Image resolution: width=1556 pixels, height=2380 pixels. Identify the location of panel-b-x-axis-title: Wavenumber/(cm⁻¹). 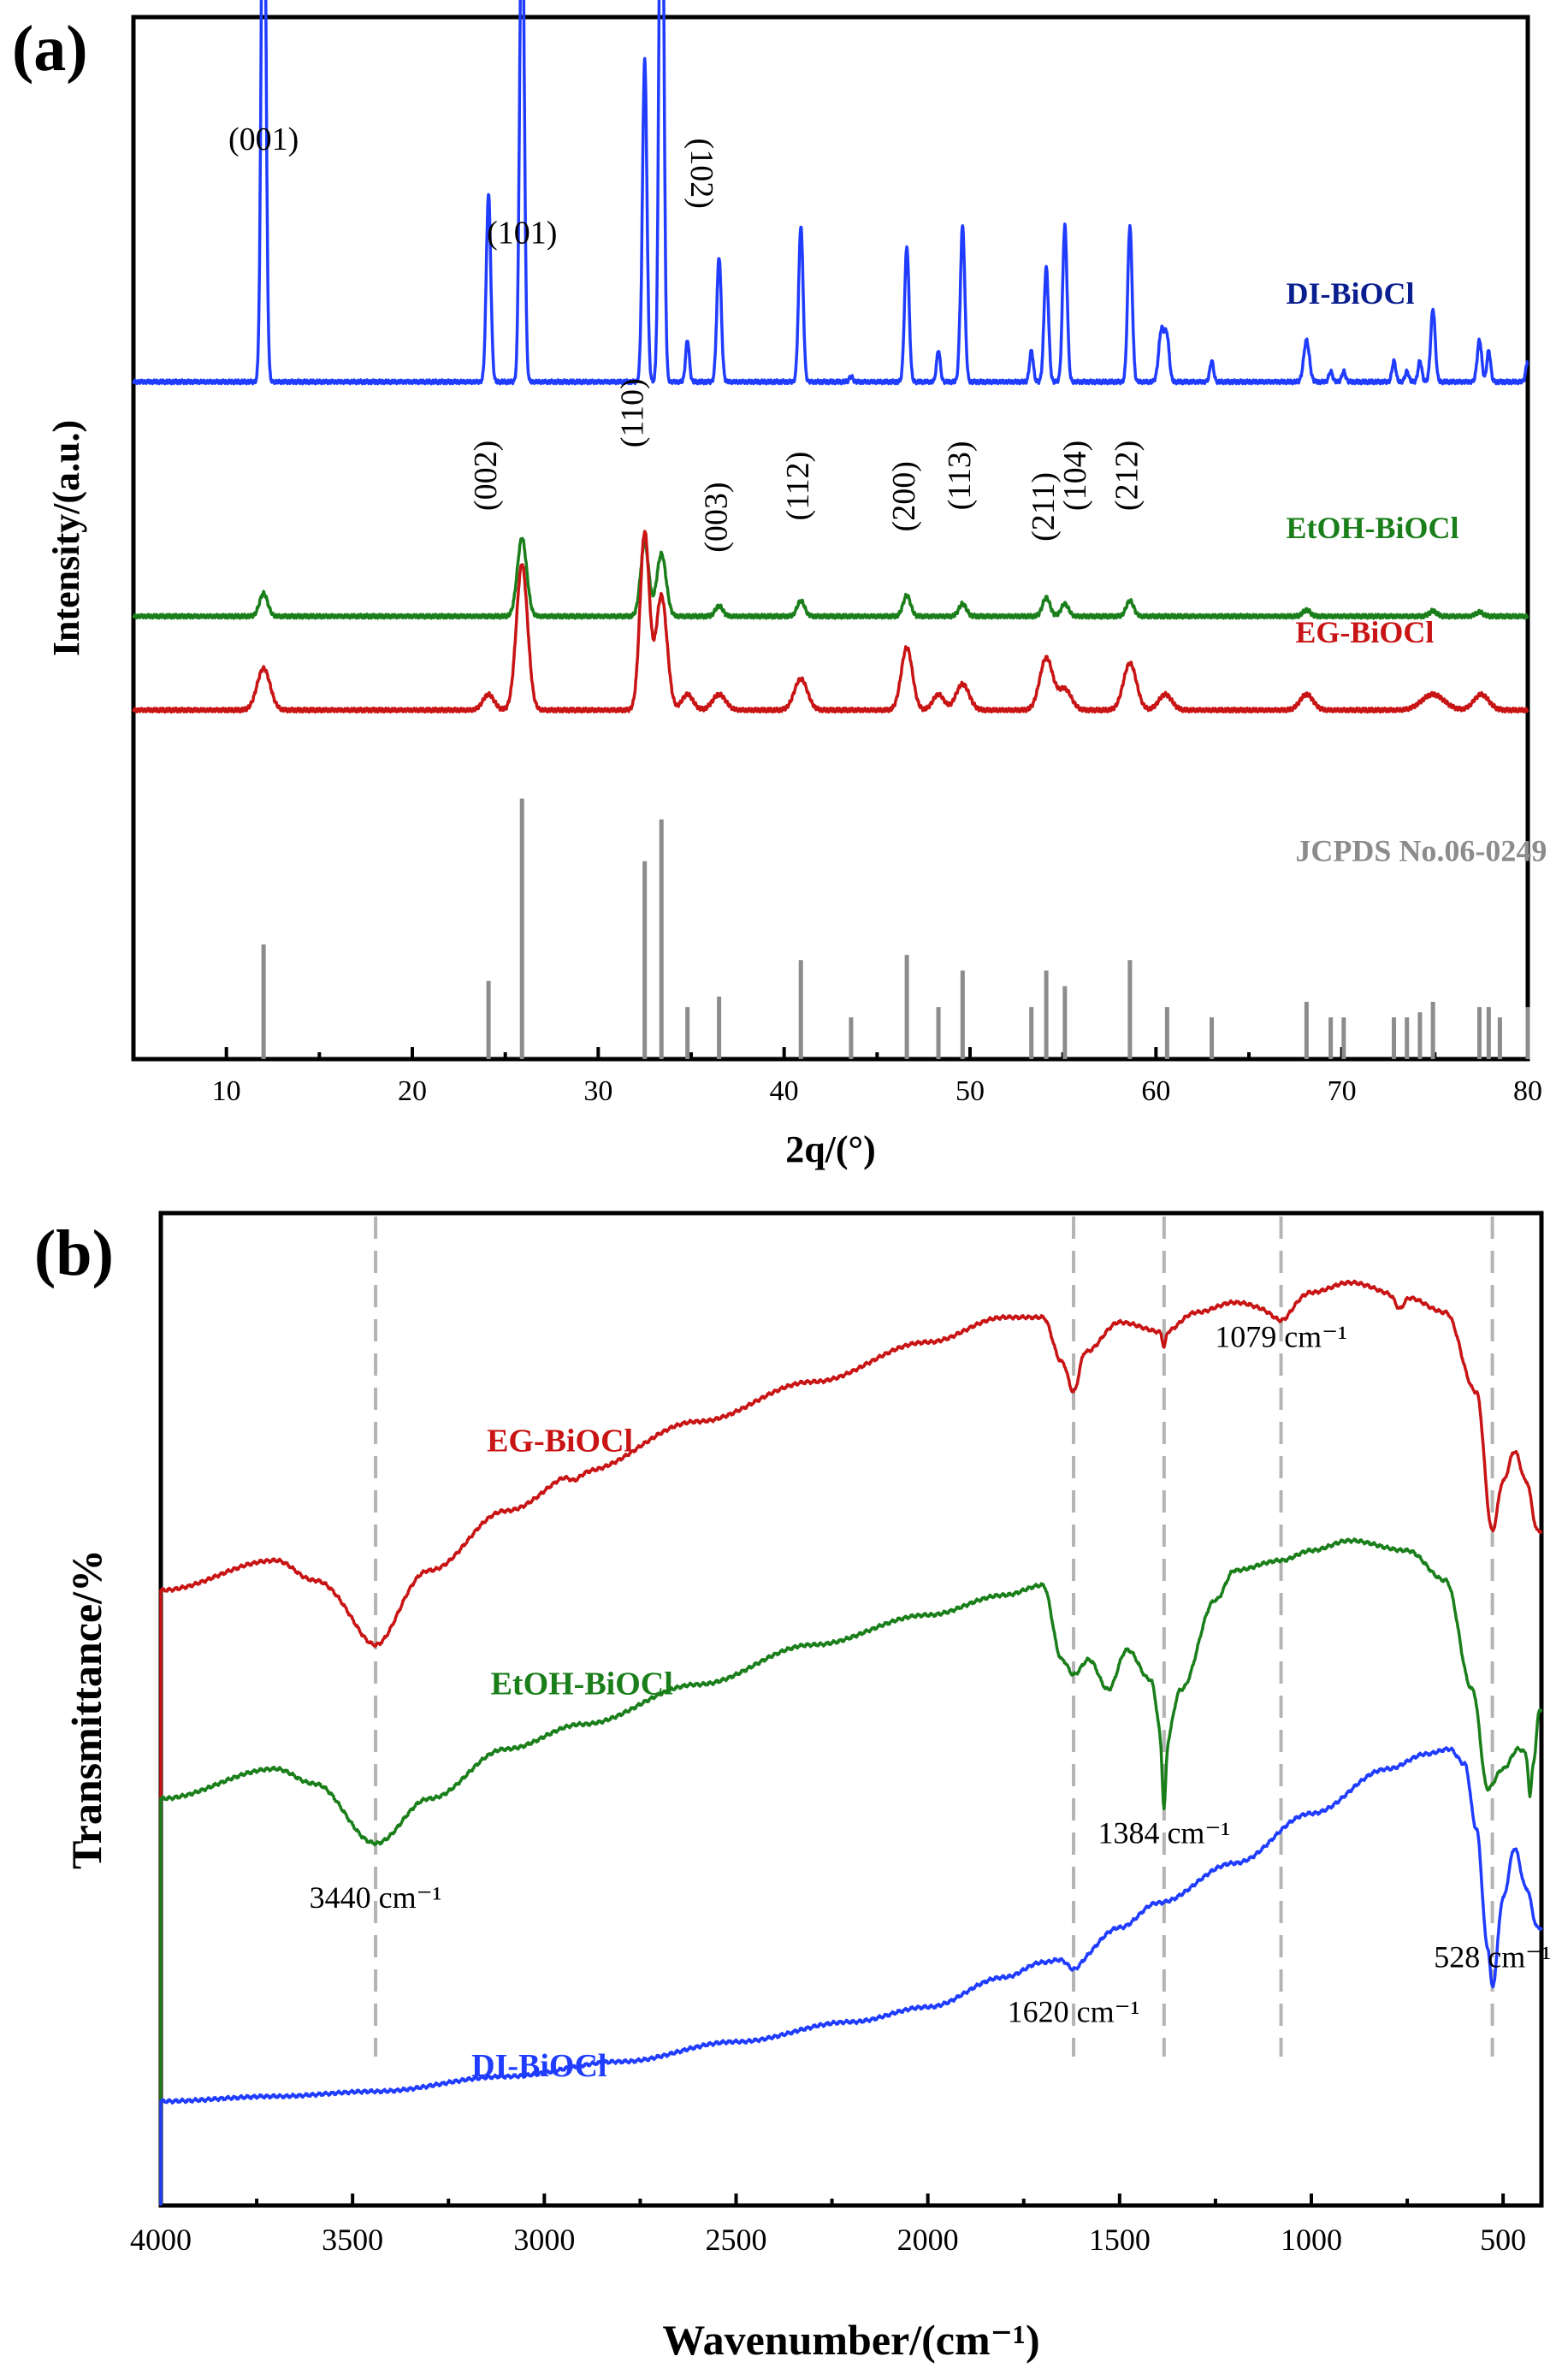
(850, 2340).